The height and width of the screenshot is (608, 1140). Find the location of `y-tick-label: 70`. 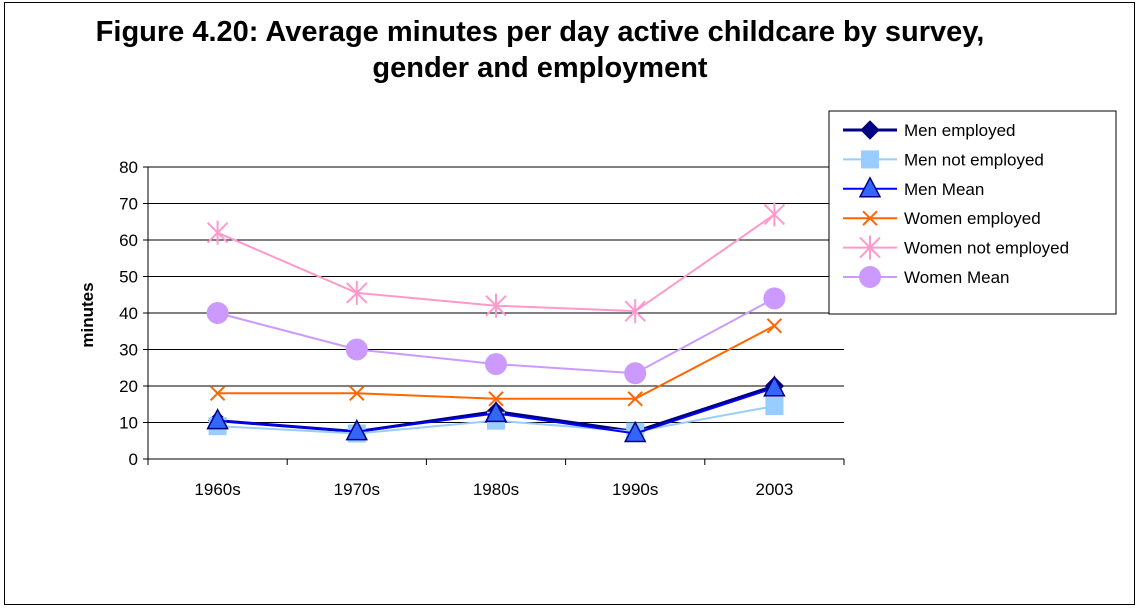

y-tick-label: 70 is located at coordinates (128, 204).